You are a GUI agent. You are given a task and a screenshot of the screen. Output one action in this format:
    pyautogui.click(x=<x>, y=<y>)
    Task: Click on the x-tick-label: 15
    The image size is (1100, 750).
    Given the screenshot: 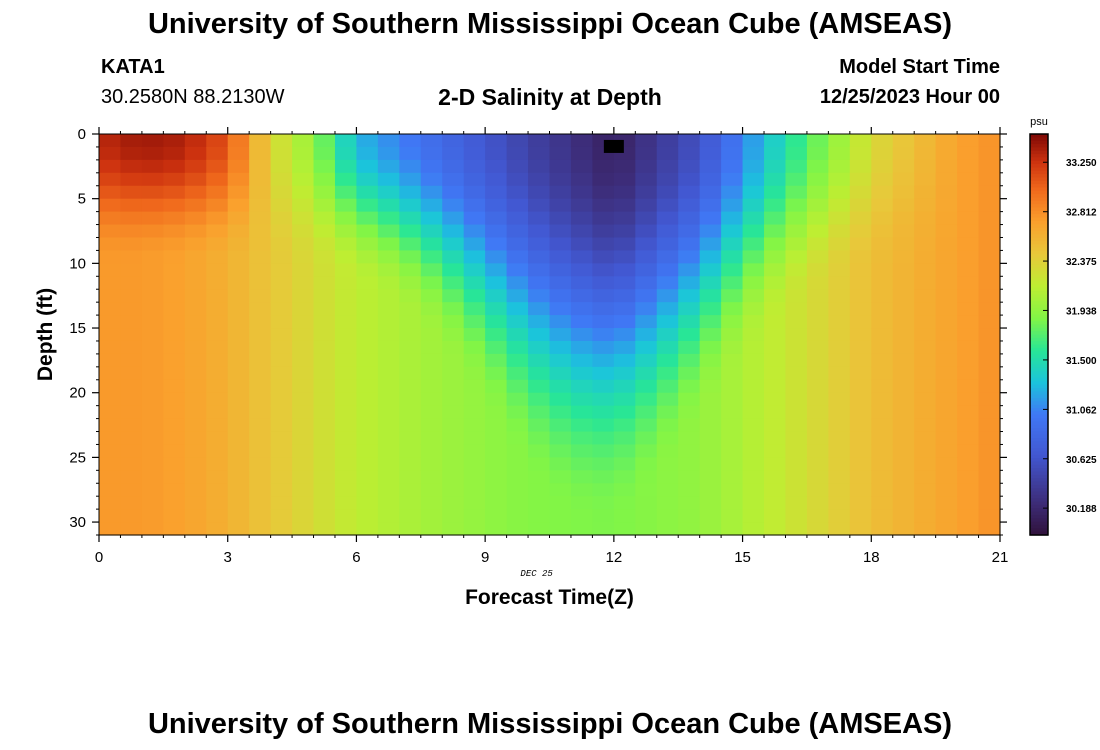 What is the action you would take?
    pyautogui.click(x=742, y=557)
    